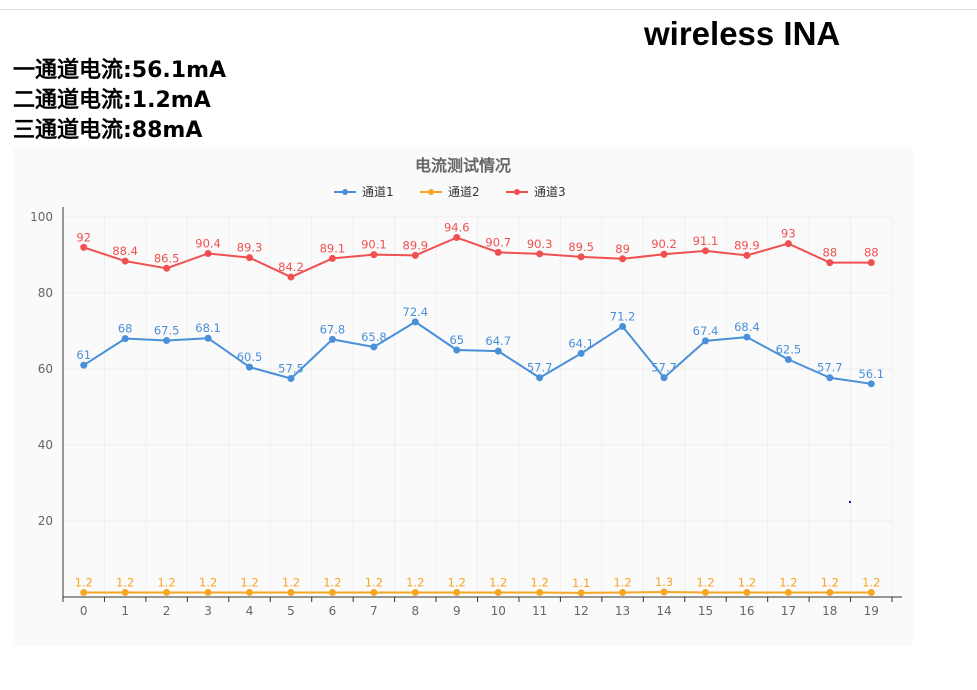  Describe the element at coordinates (167, 611) in the screenshot. I see `x-tick-label: 2` at that location.